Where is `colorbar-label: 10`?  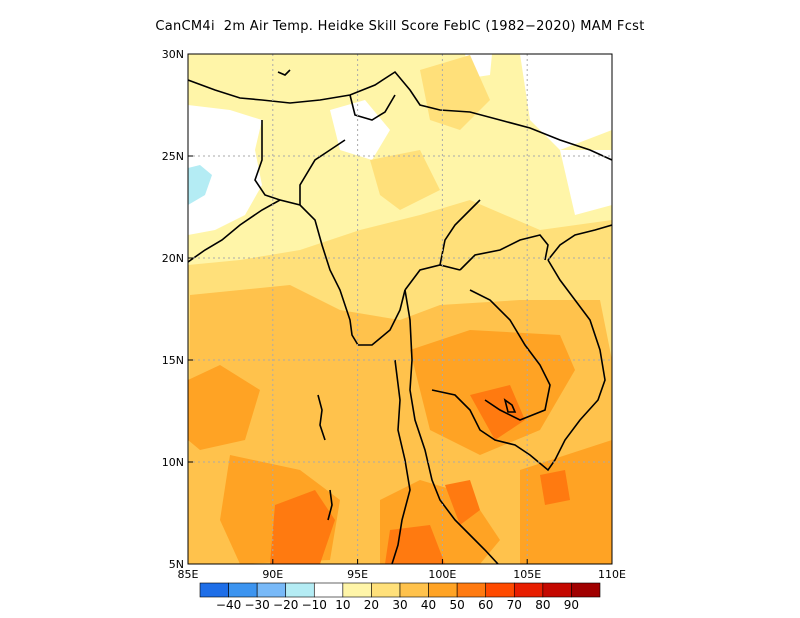
colorbar-label: 10 is located at coordinates (342, 605).